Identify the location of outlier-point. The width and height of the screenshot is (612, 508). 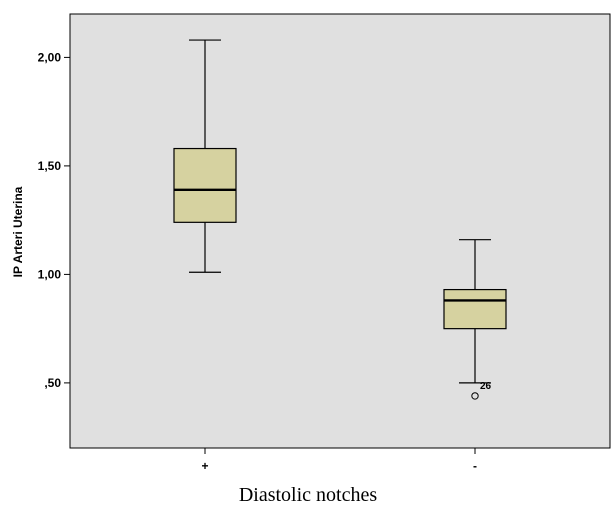
(475, 396).